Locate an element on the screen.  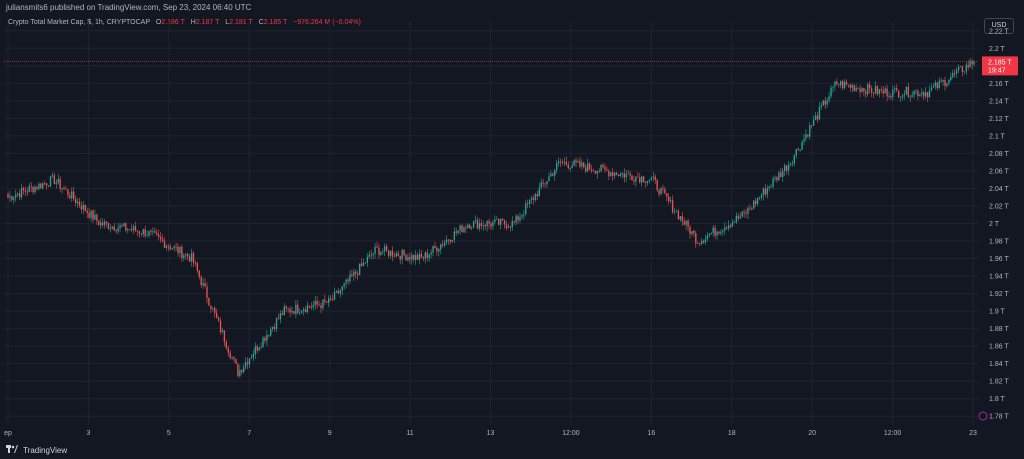
y-tick-label: 2 T is located at coordinates (994, 224).